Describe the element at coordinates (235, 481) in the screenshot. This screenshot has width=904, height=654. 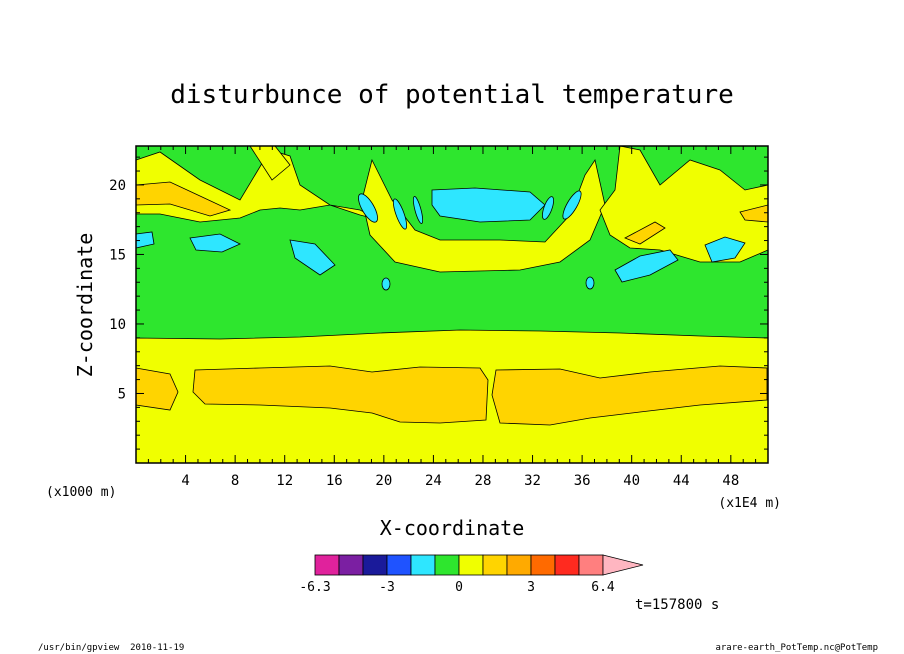
I see `x-tick-label: 8` at that location.